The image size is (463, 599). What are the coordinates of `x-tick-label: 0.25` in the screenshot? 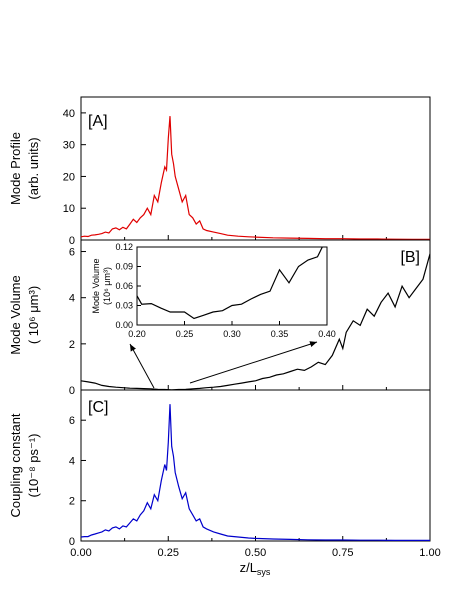 It's located at (168, 553).